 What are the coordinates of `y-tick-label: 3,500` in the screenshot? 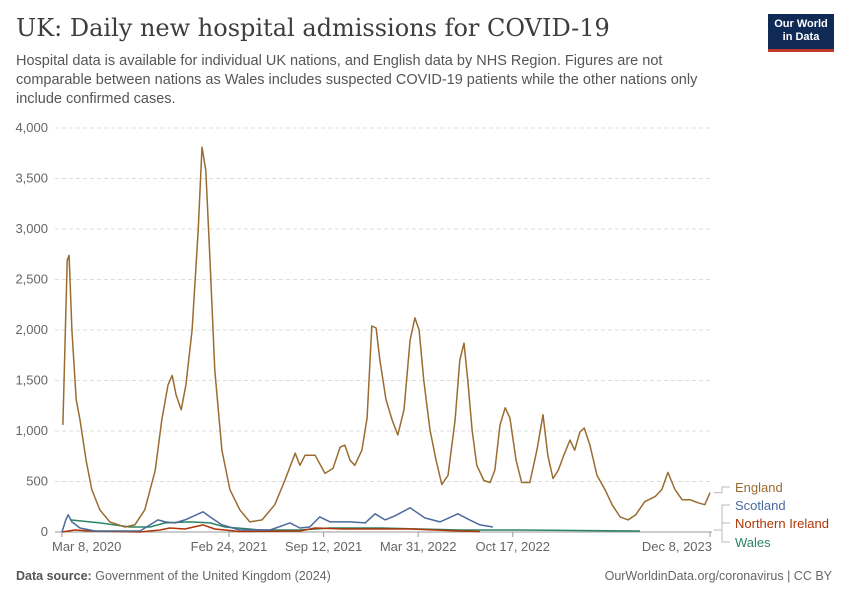 It's located at (31, 178).